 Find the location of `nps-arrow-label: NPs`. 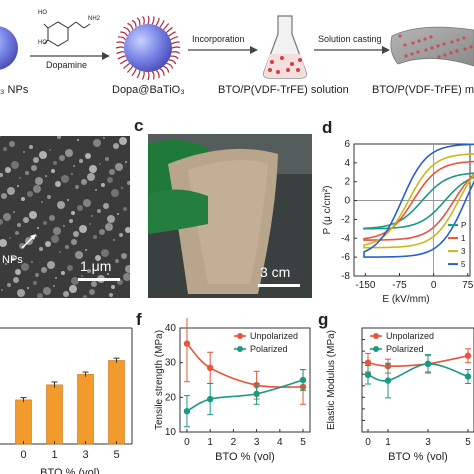

nps-arrow-label: NPs is located at coordinates (12, 260).